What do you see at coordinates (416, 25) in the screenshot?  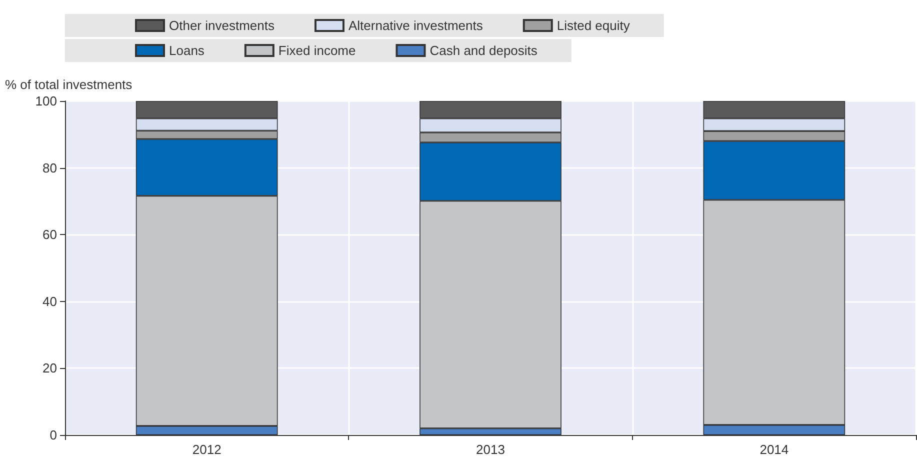 I see `legend-label: Alternative investments` at bounding box center [416, 25].